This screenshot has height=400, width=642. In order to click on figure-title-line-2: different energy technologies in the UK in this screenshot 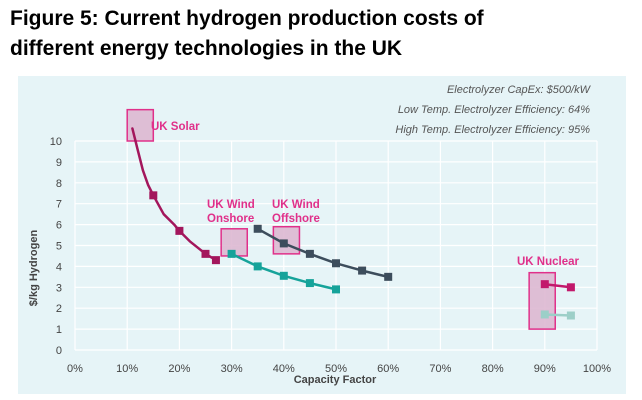, I will do `click(206, 48)`.